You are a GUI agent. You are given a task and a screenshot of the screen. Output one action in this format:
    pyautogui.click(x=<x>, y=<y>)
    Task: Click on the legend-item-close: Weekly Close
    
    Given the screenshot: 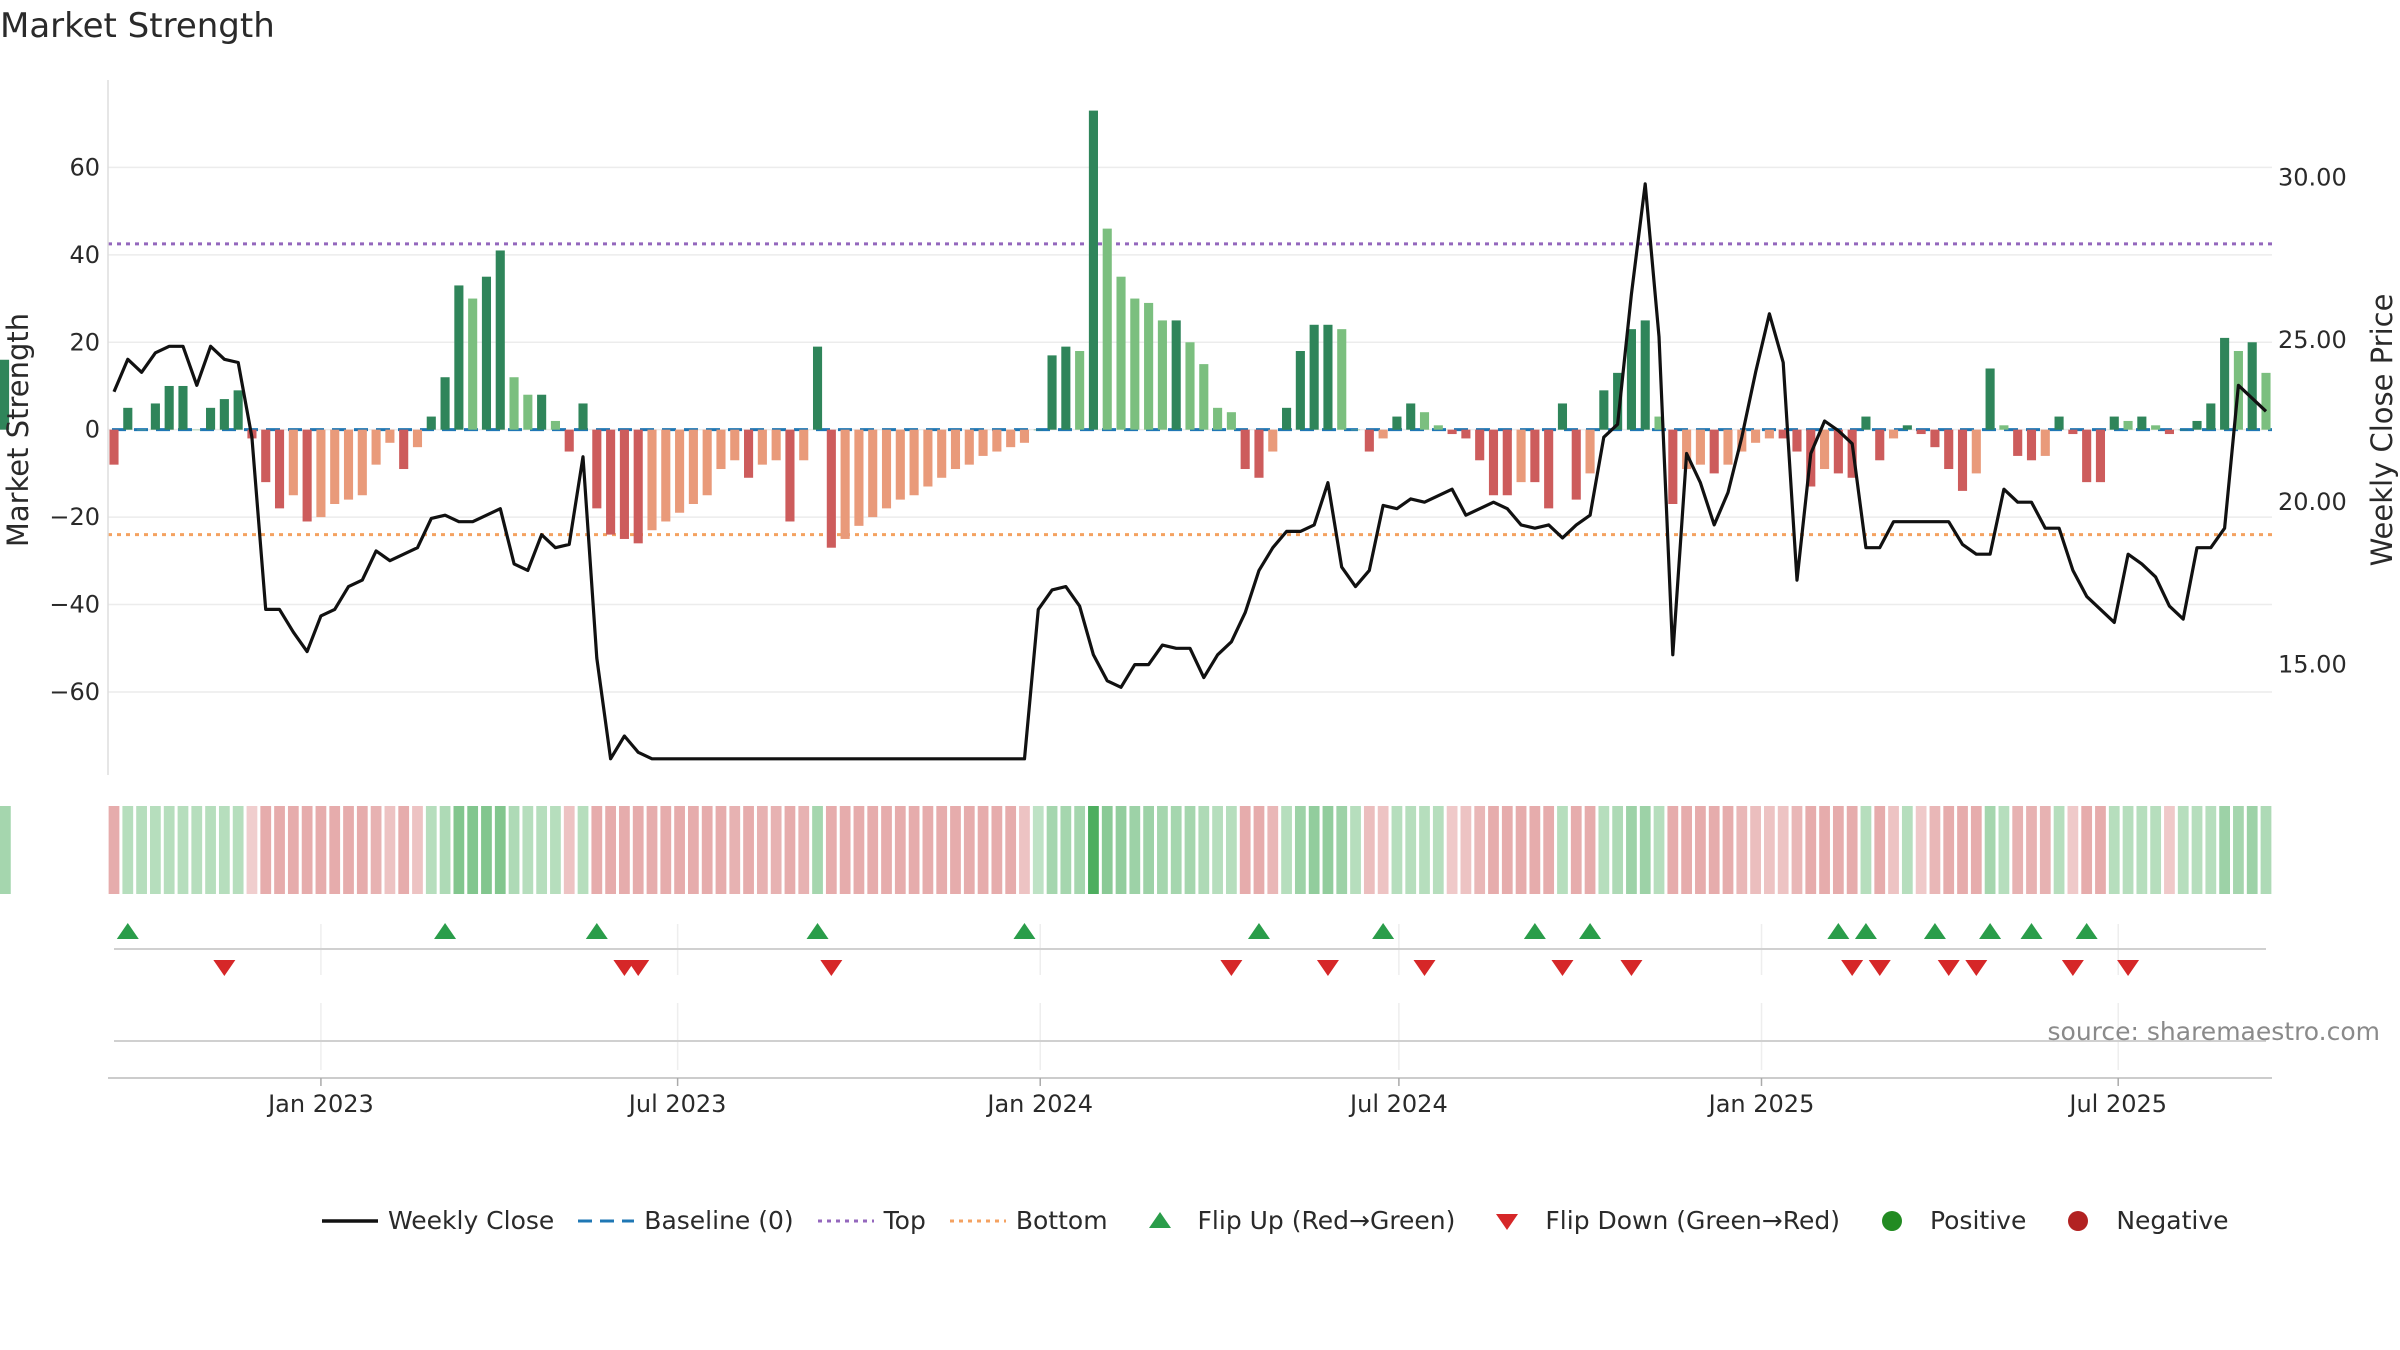 What is the action you would take?
    pyautogui.click(x=437, y=1220)
    